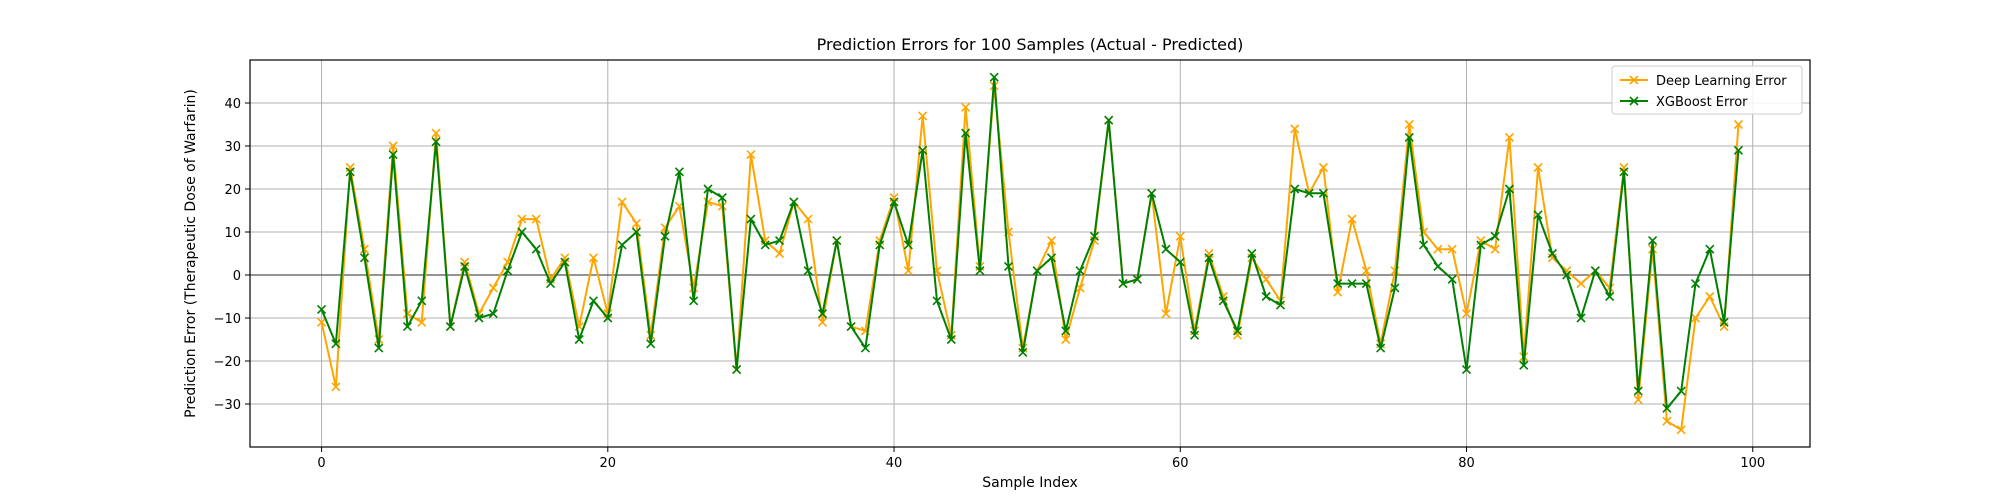 The height and width of the screenshot is (500, 2000). What do you see at coordinates (237, 276) in the screenshot?
I see `y-tick-label: 0` at bounding box center [237, 276].